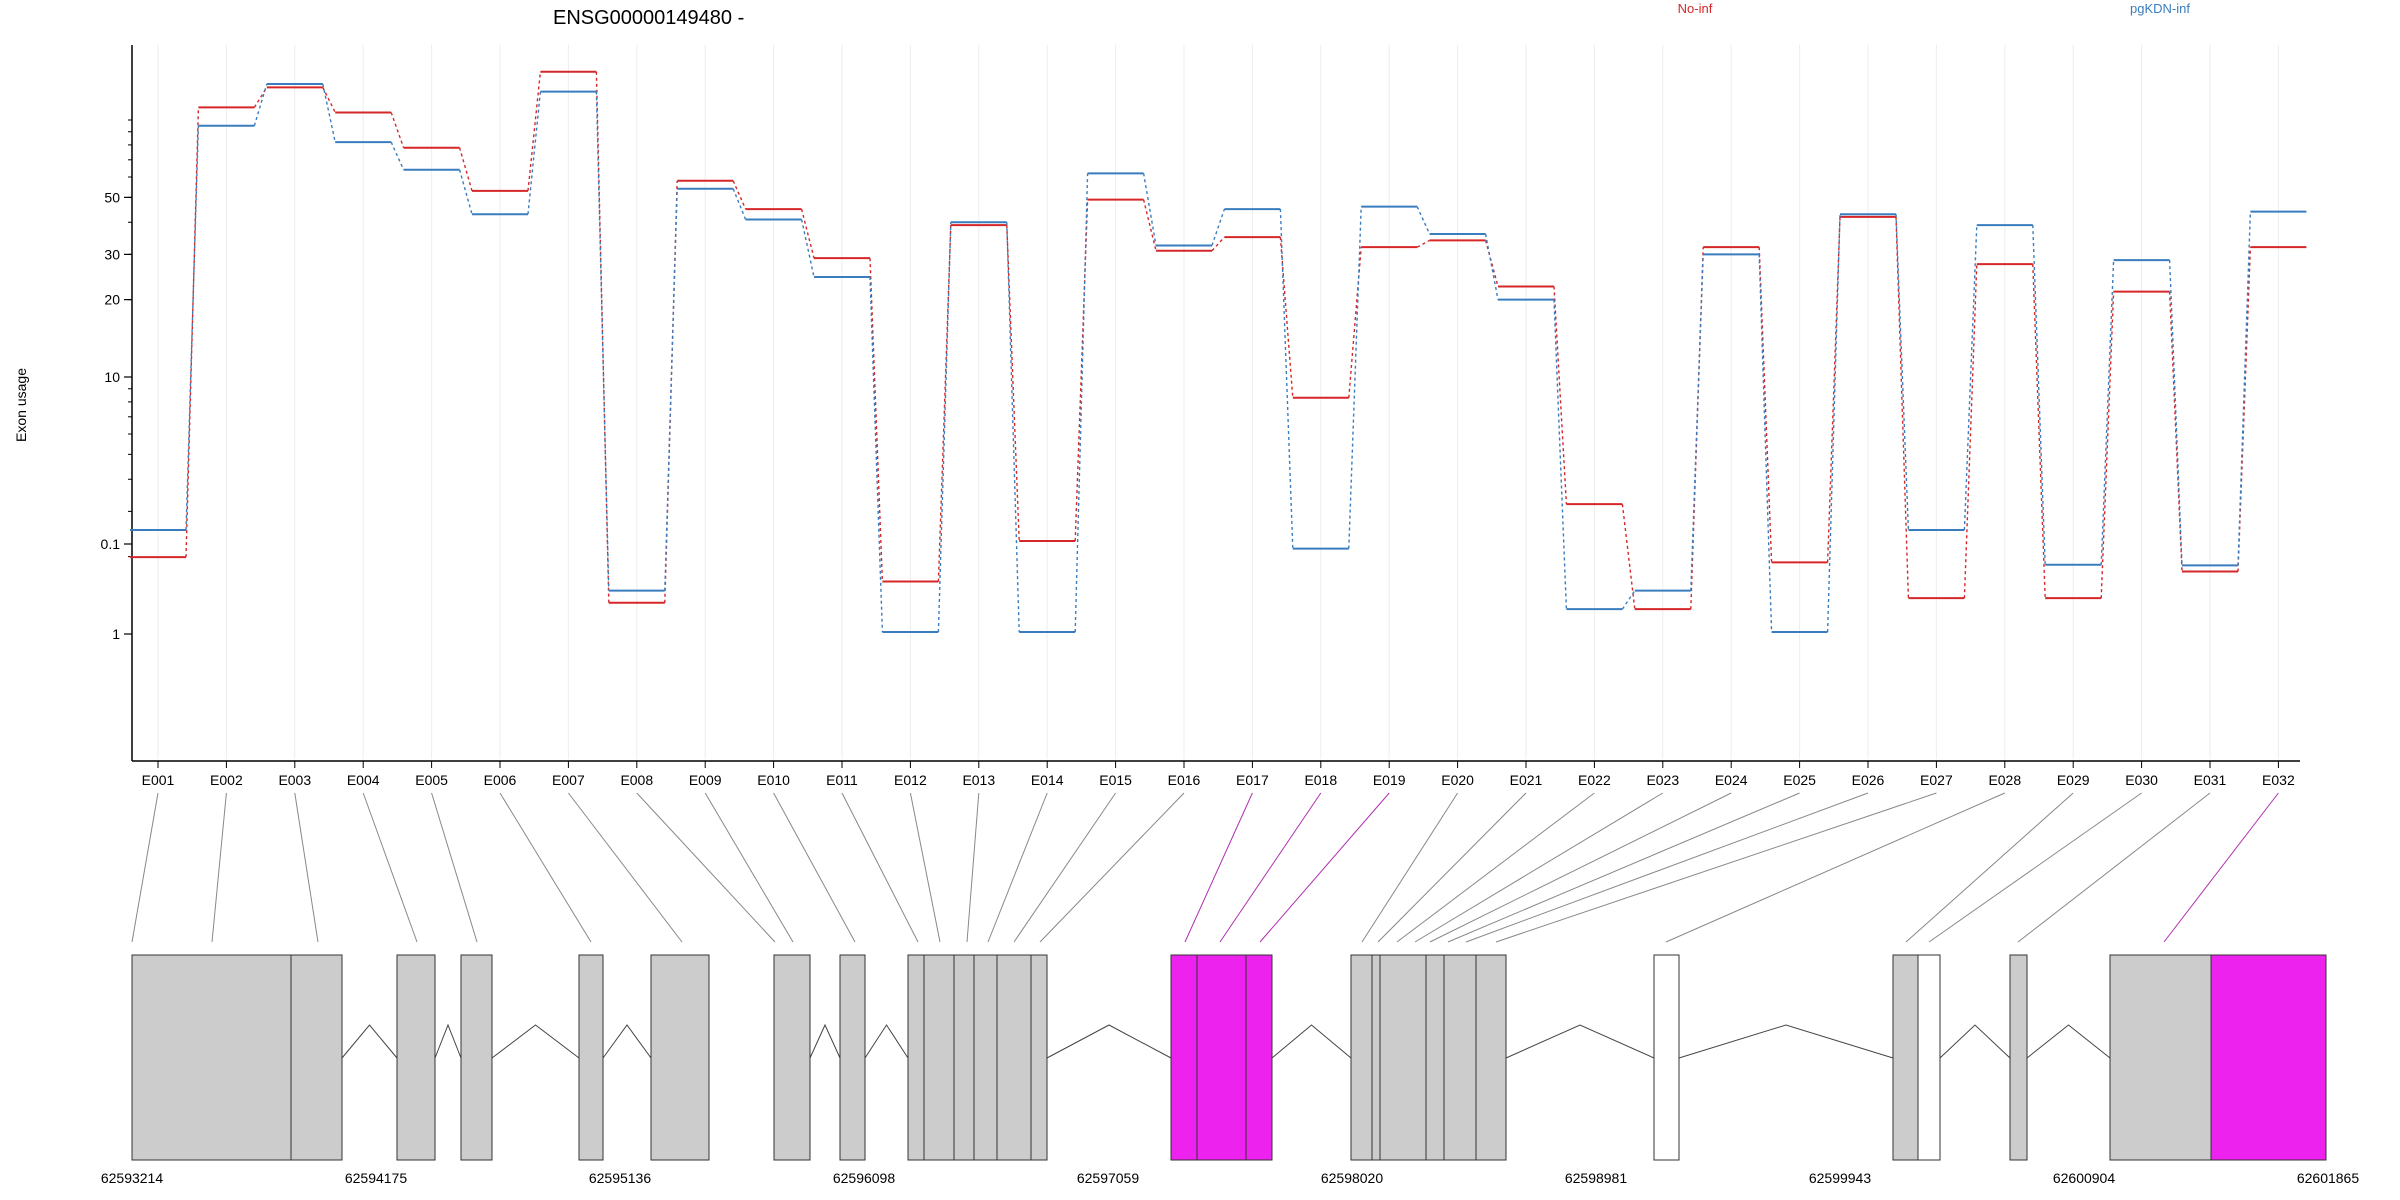  Describe the element at coordinates (2160, 8) in the screenshot. I see `legend-entry-pgkdn-inf: pgKDN-inf` at that location.